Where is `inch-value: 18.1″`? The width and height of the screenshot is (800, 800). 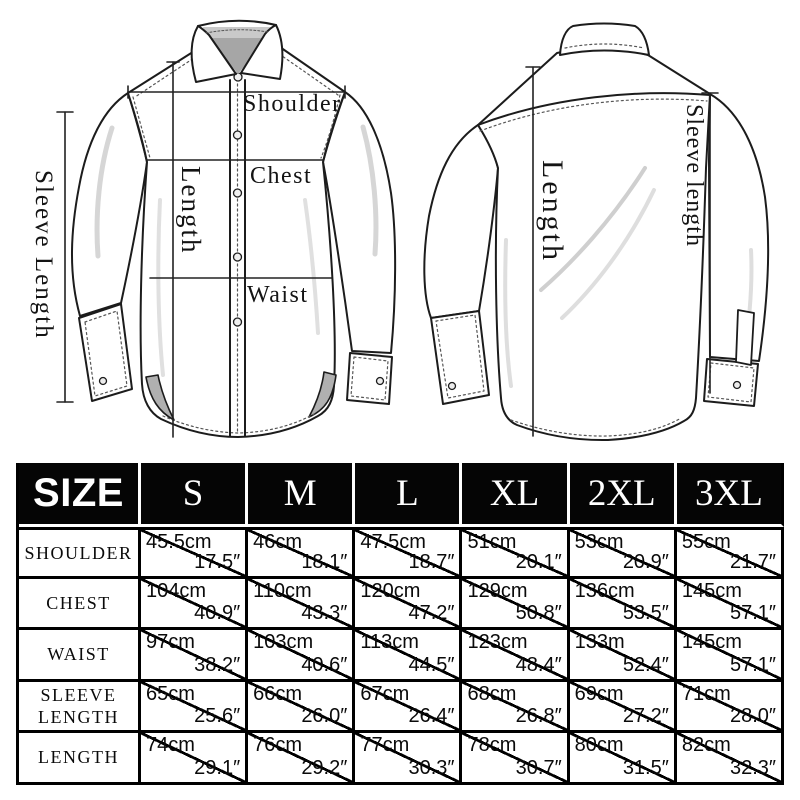
inch-value: 18.1″ is located at coordinates (324, 561).